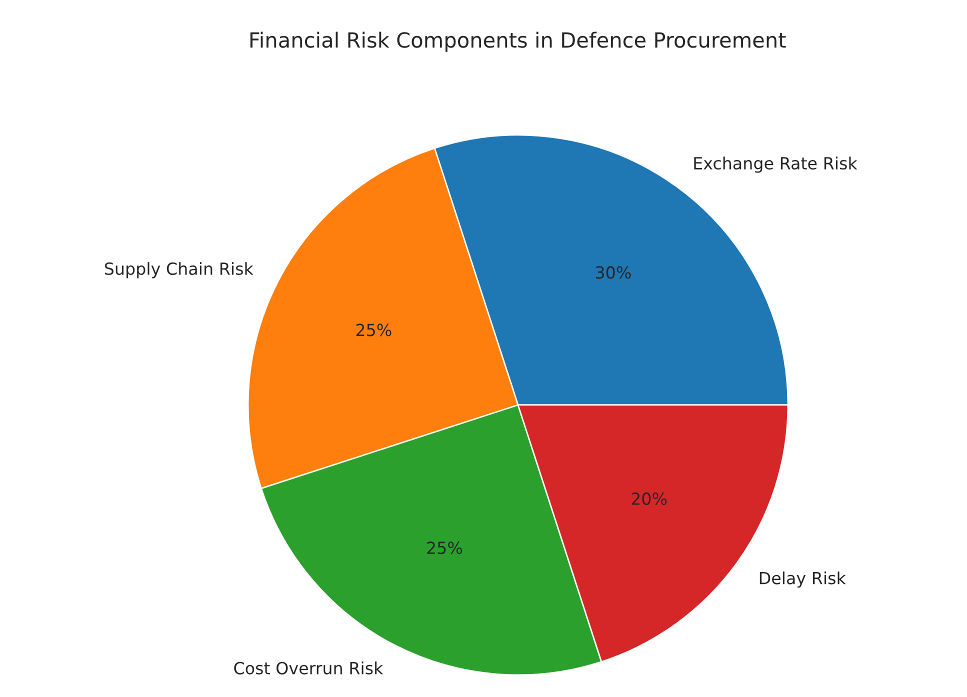 The image size is (967, 697). I want to click on slice-label: Cost Overrun Risk, so click(309, 668).